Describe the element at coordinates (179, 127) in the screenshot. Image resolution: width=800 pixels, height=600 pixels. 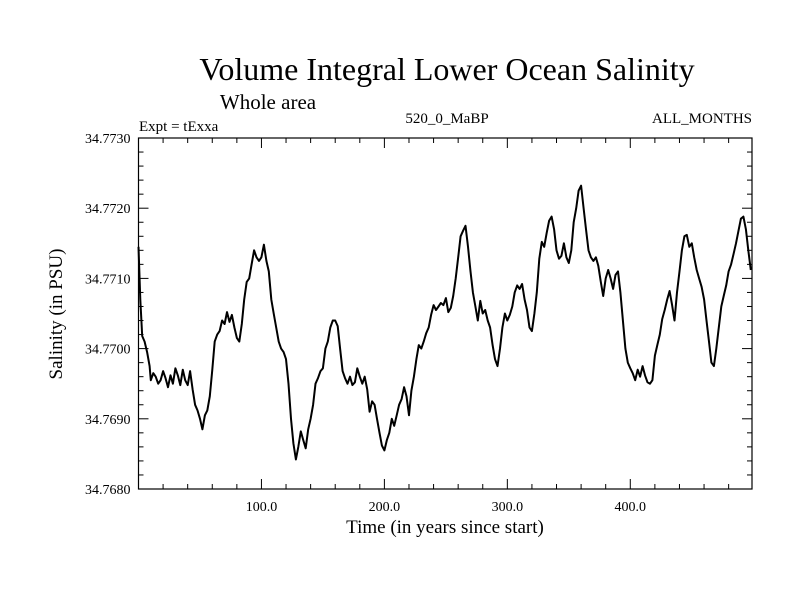
I see `annotation-experiment: Expt = tExxa` at that location.